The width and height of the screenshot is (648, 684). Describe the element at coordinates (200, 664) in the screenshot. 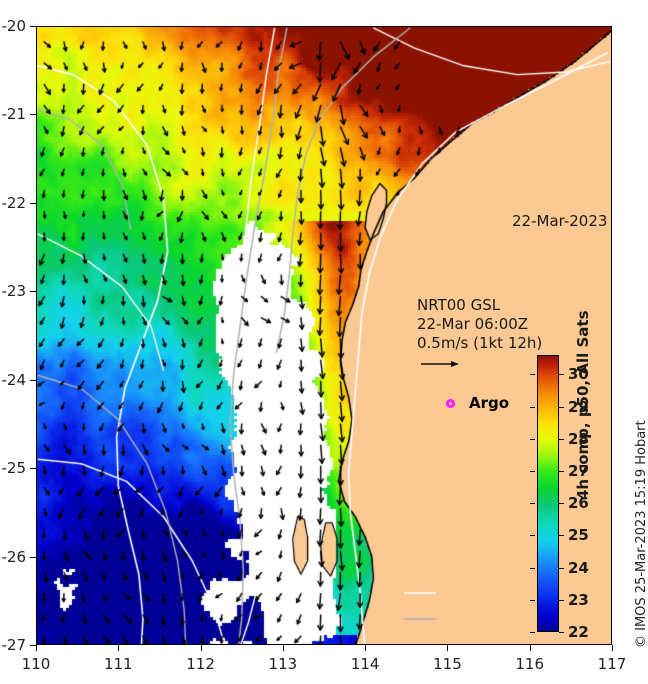

I see `x-tick-label: 112` at that location.